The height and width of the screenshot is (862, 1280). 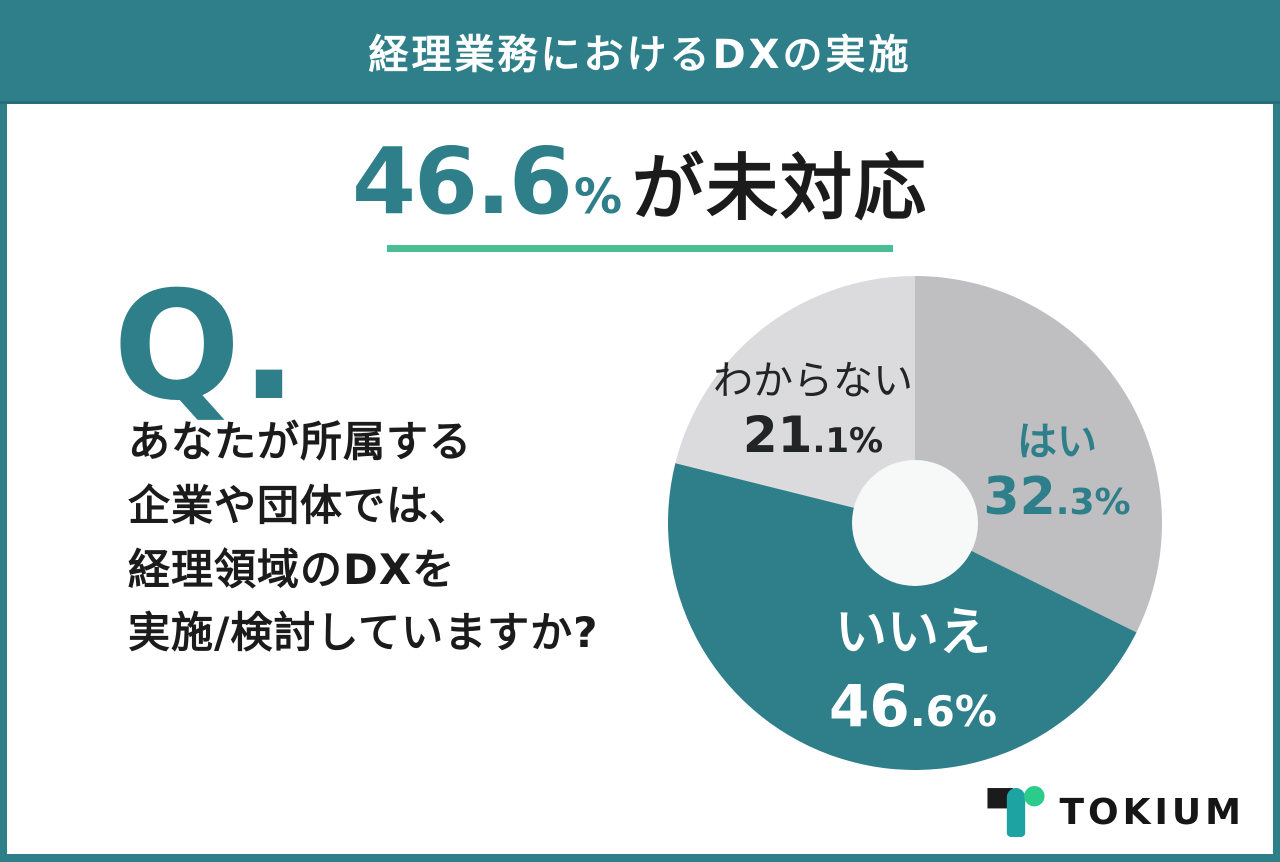 I want to click on slice-label-unknown: わからない, so click(x=813, y=381).